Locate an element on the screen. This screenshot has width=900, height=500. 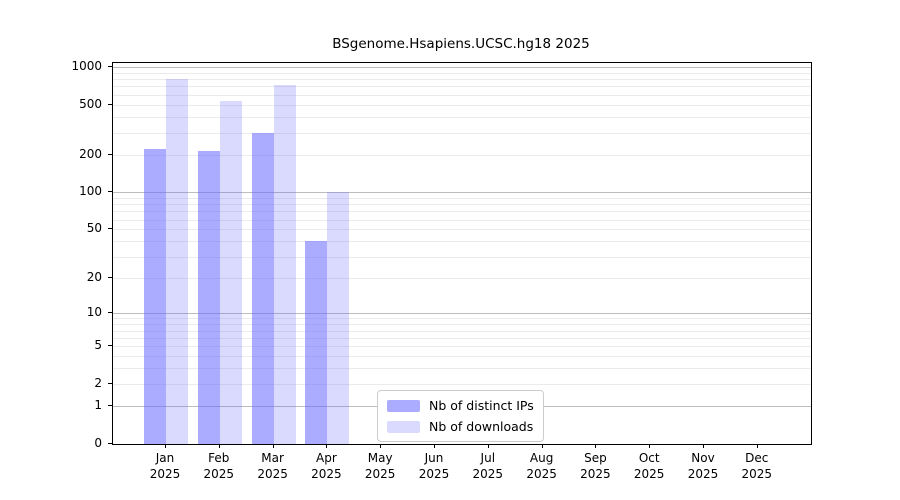
x-tick-label-apr: Apr 2025 is located at coordinates (326, 466).